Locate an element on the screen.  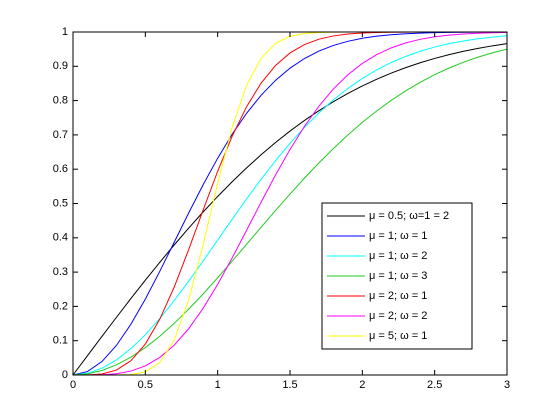
y-tick-label: 0.5 is located at coordinates (60, 203).